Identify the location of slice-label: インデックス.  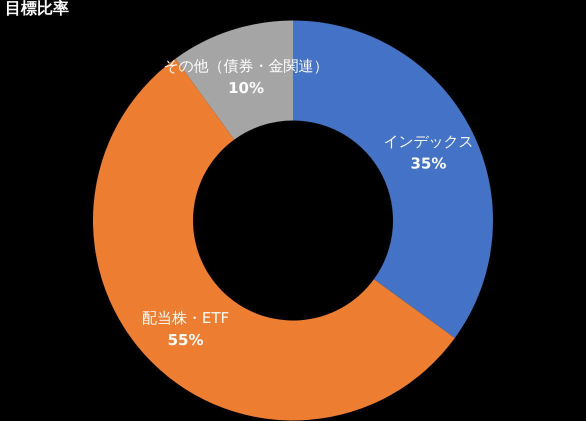
(428, 141).